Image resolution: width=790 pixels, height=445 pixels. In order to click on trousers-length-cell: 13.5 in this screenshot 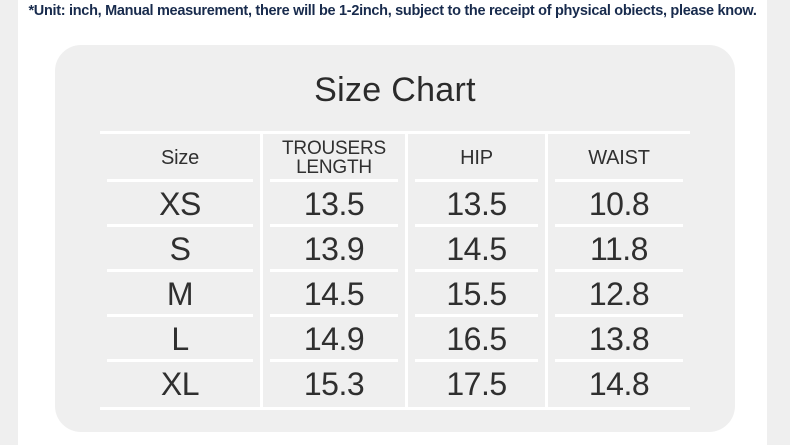, I will do `click(332, 204)`.